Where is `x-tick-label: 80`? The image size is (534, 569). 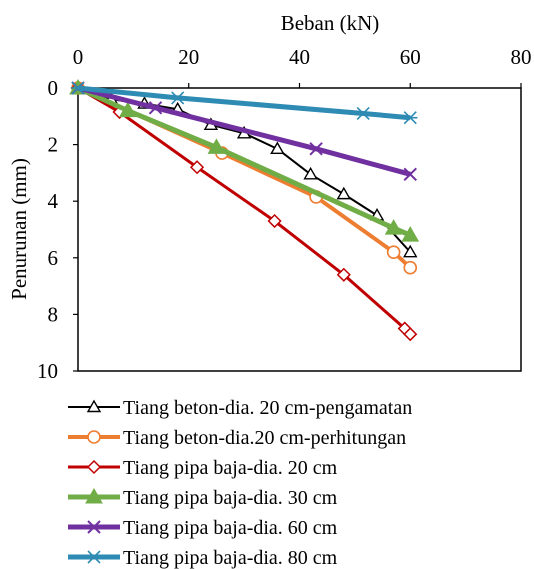 x-tick-label: 80 is located at coordinates (521, 57).